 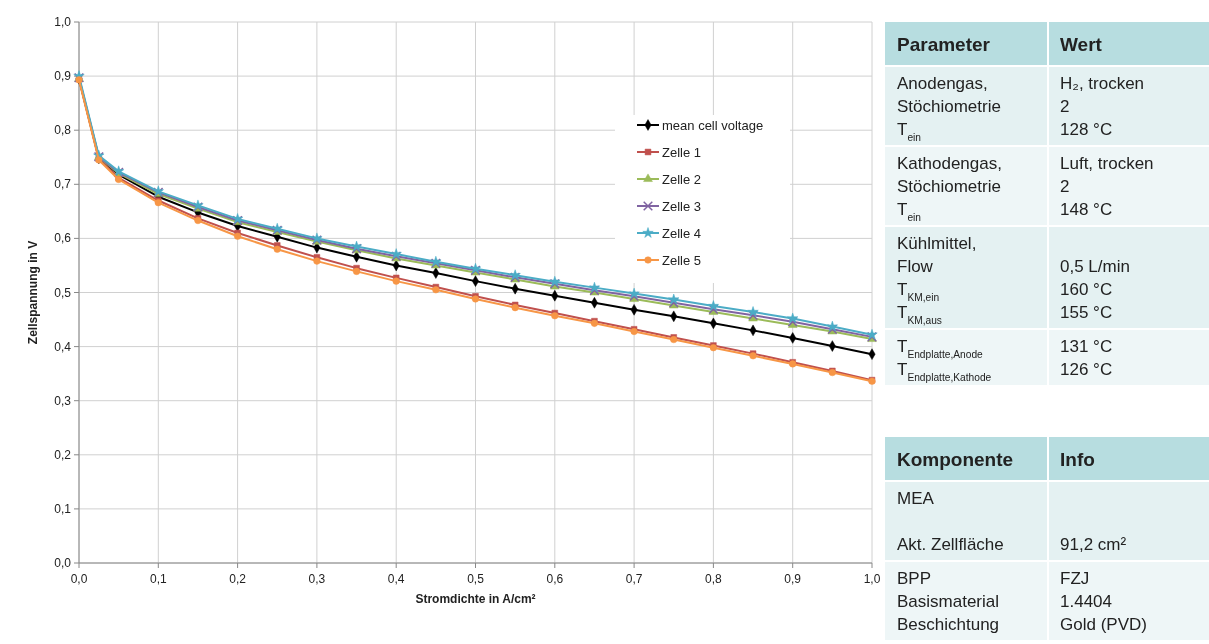 I want to click on text: 131 °C 126 °C, so click(x=1086, y=358).